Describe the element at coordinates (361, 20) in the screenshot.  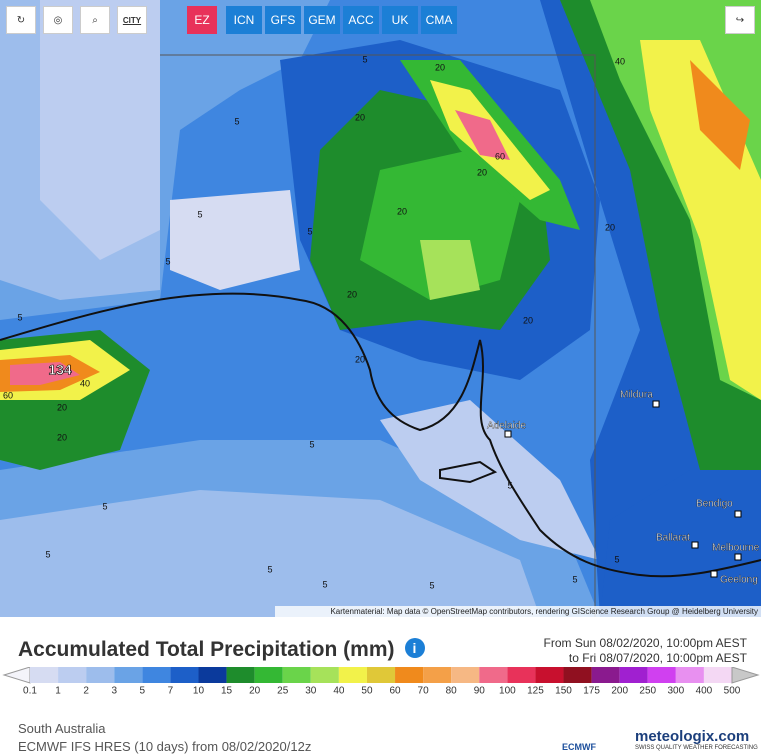
I see `model-button: ACC` at that location.